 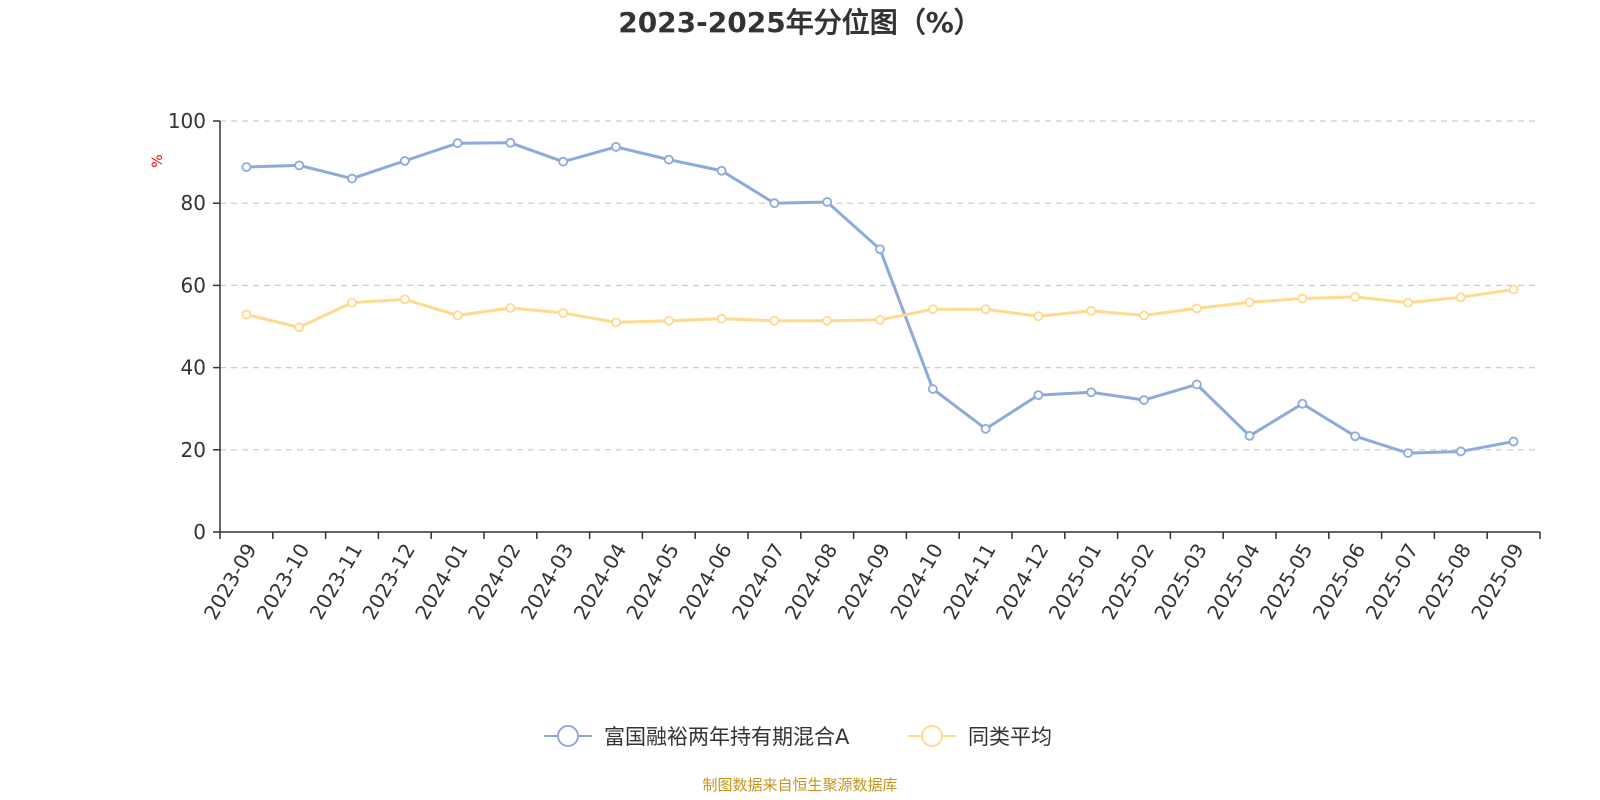 I want to click on legend: 富国融裕两年持有期混合A 同类平均, so click(x=798, y=737).